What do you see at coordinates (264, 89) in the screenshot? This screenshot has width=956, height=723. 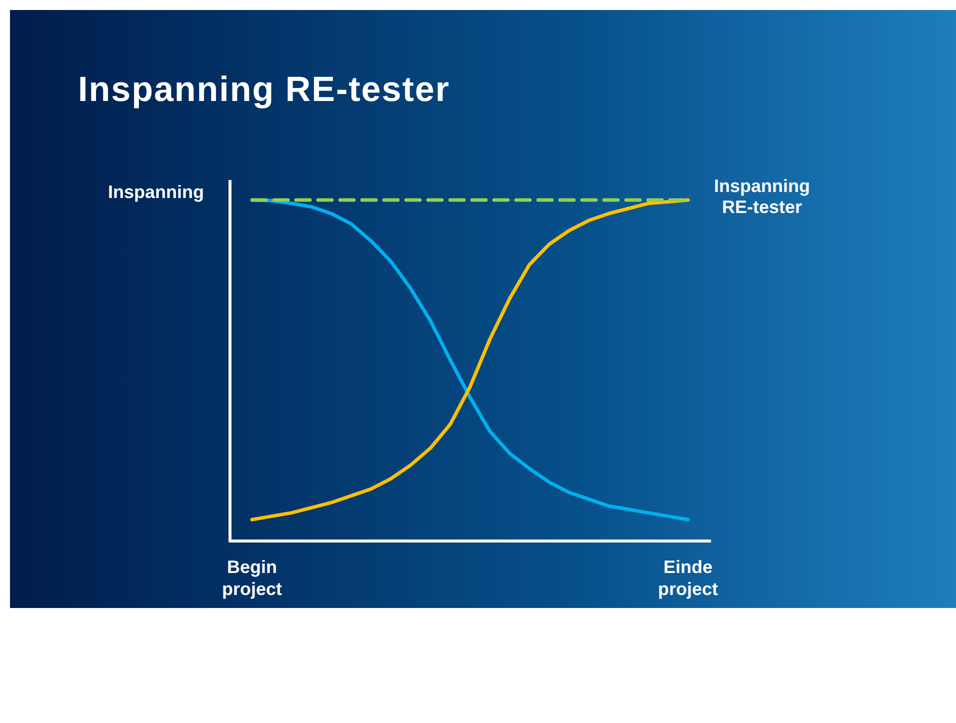 I see `chart-title: Inspanning RE-tester` at bounding box center [264, 89].